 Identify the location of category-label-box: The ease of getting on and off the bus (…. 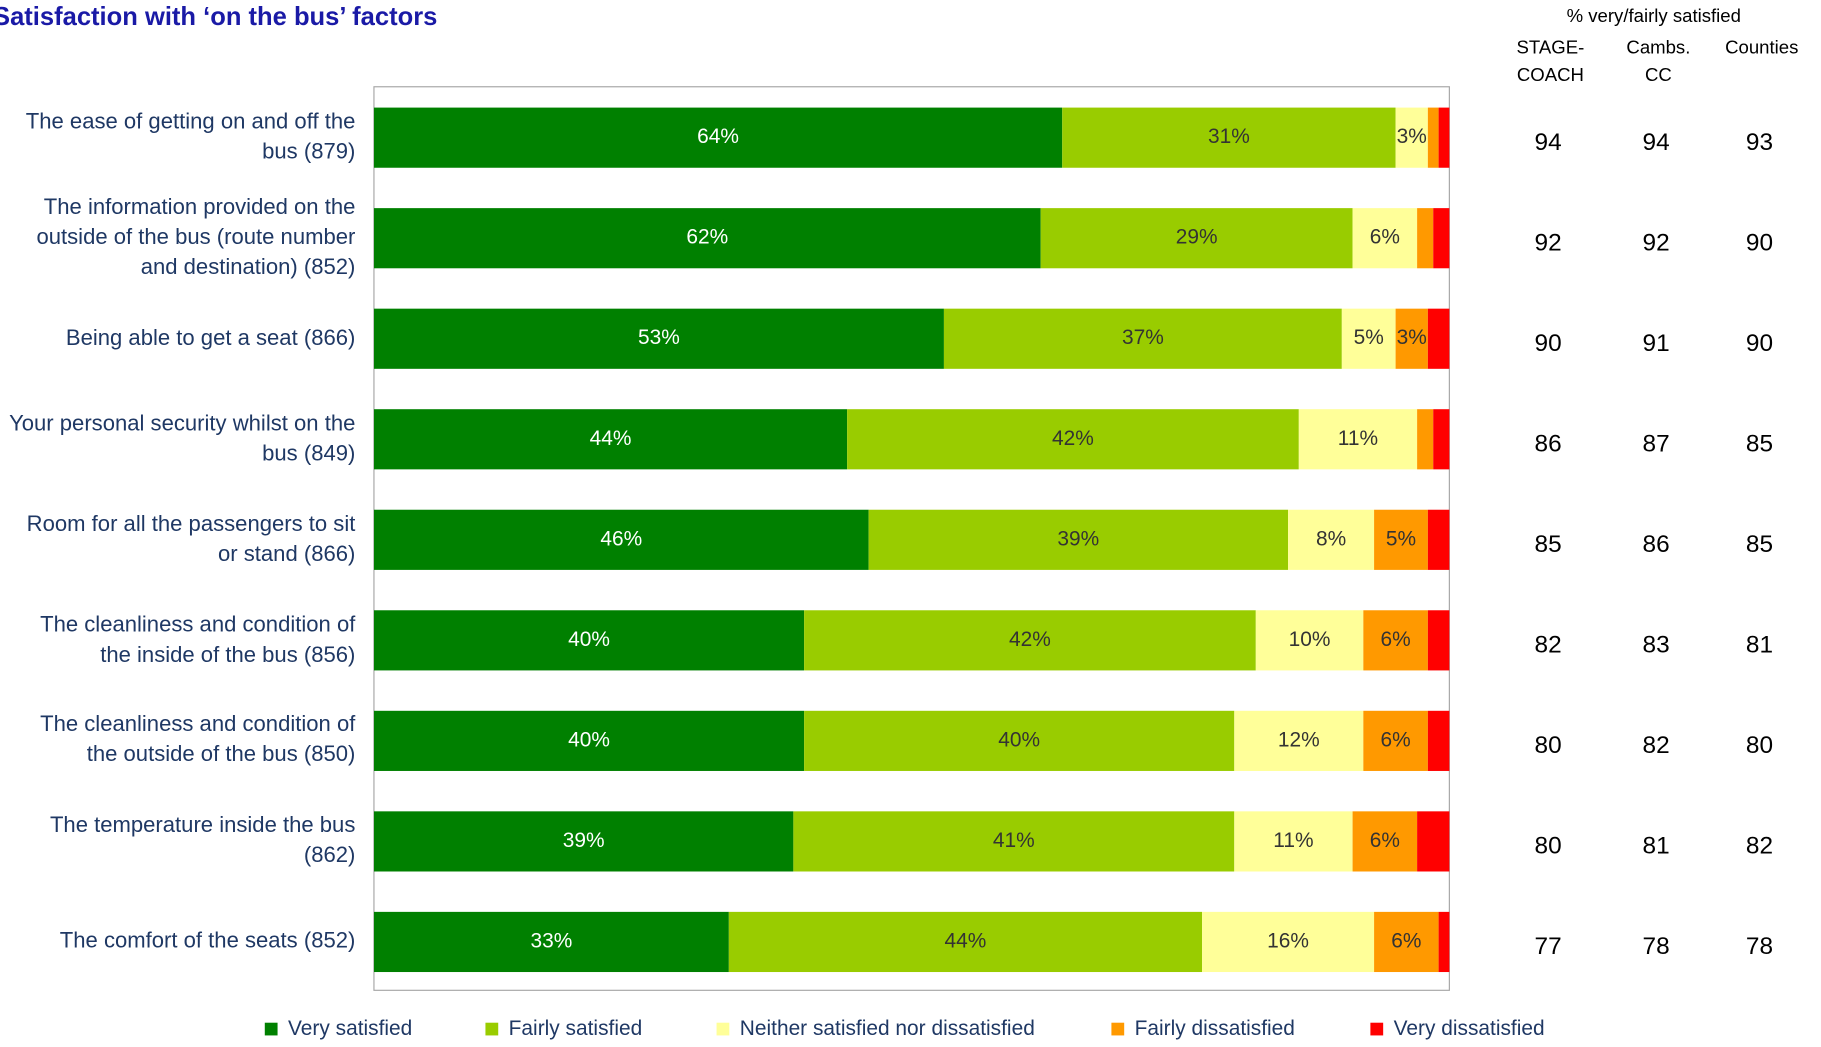
(191, 137).